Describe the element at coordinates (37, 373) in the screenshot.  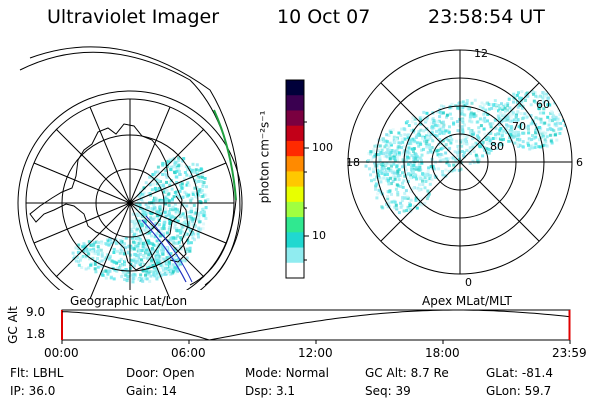
I see `info-filter: Flt: LBHL` at that location.